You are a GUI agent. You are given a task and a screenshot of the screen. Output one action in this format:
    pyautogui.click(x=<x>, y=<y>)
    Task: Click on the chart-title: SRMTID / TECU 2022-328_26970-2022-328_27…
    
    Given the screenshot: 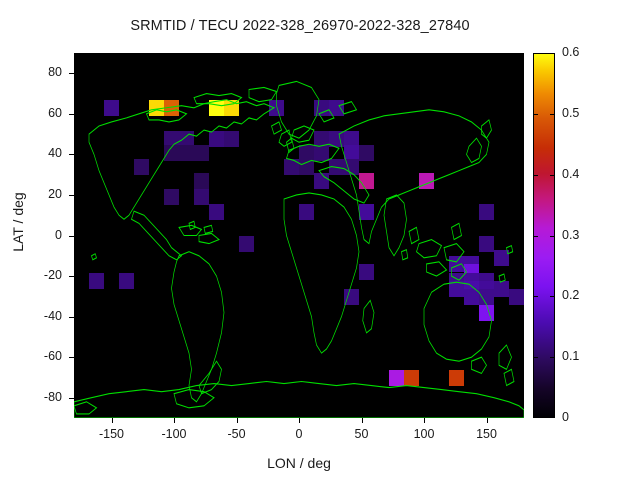 What is the action you would take?
    pyautogui.click(x=300, y=26)
    